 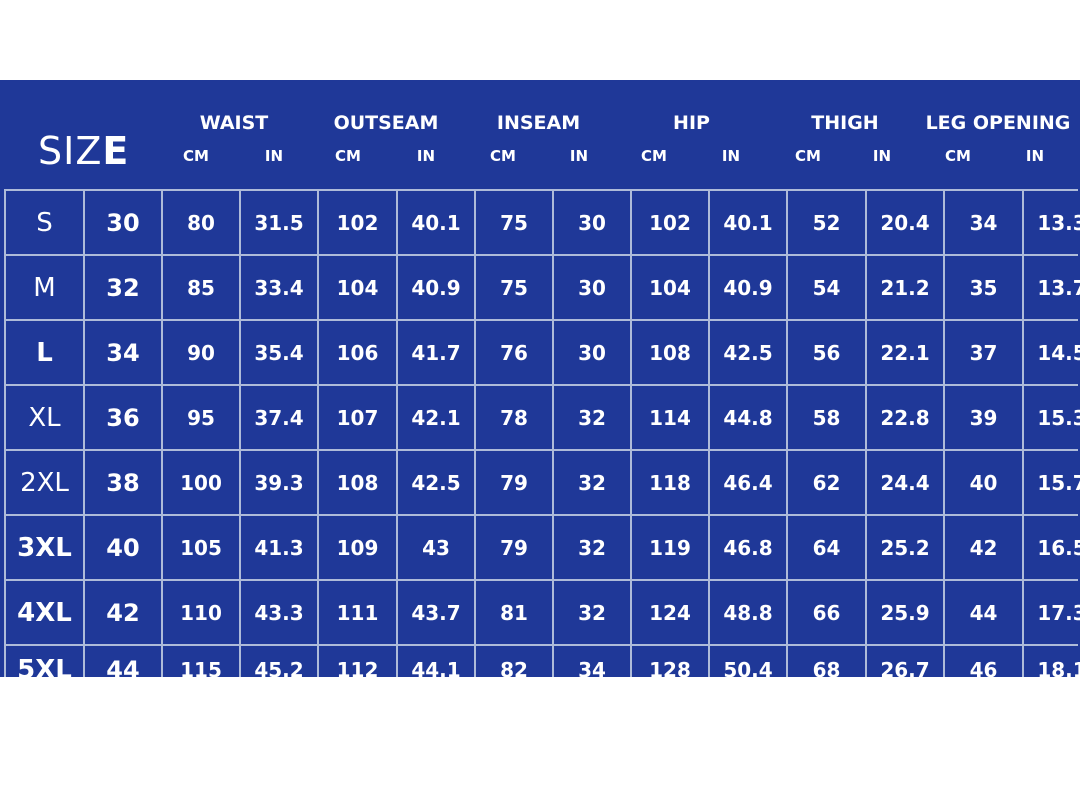 I want to click on measurement-cell: 112, so click(x=357, y=661).